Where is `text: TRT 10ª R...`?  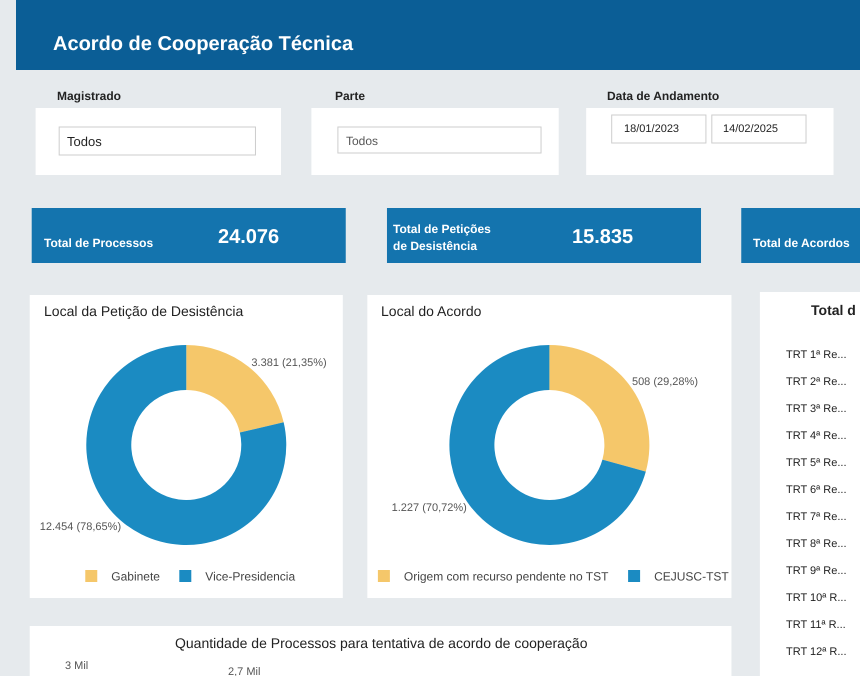 text: TRT 10ª R... is located at coordinates (816, 598).